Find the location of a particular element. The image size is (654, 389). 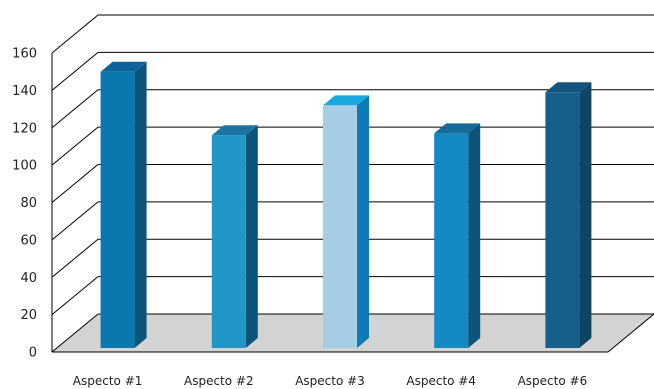

floor-edge is located at coordinates (630, 333).